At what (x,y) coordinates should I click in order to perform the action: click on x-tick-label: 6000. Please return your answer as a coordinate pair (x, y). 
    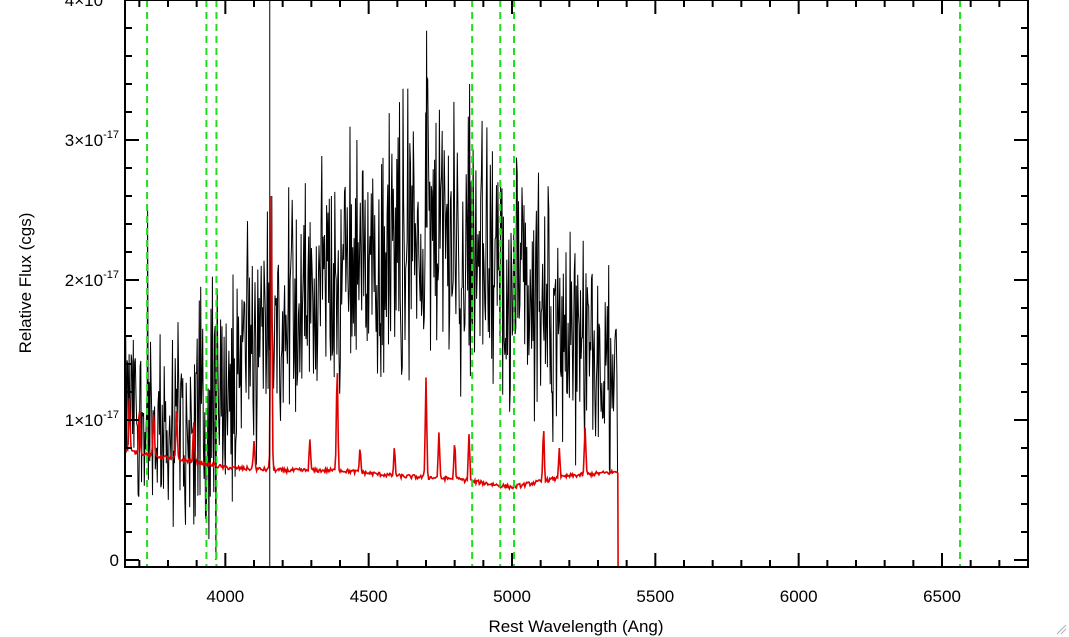
    Looking at the image, I should click on (799, 596).